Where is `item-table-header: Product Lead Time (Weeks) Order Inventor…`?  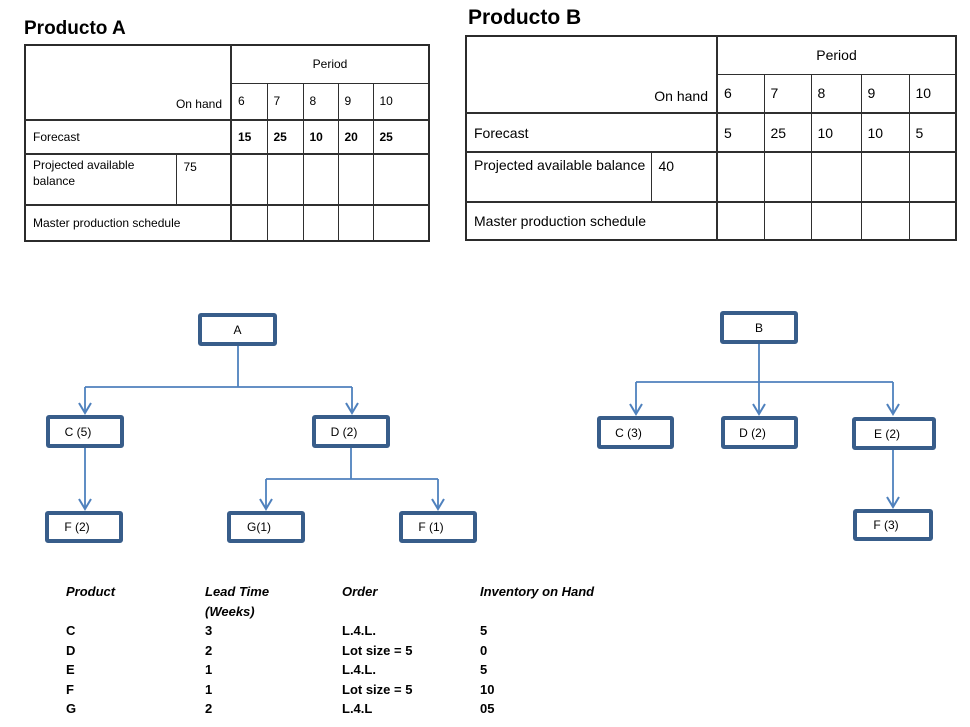 item-table-header: Product Lead Time (Weeks) Order Inventor… is located at coordinates (358, 601).